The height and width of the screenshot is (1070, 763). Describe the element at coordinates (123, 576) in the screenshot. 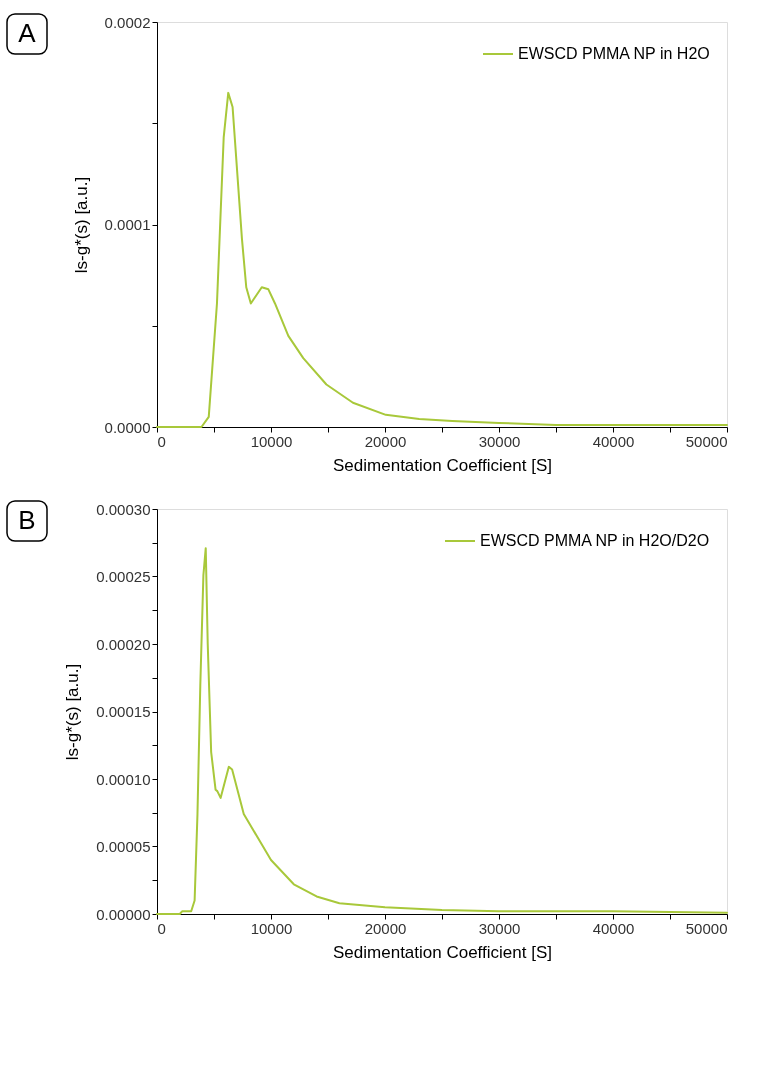

I see `y-tick-label: 0.00025` at that location.